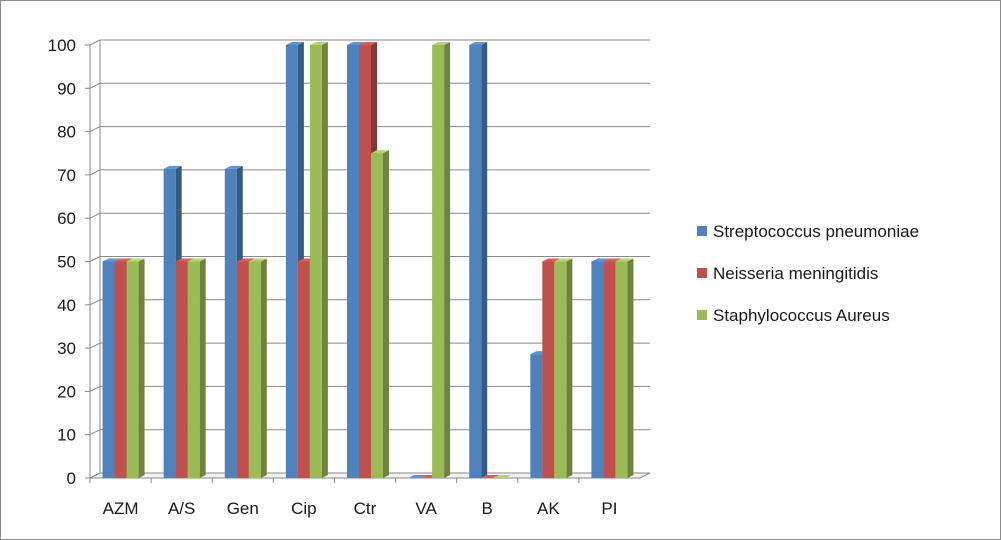 The height and width of the screenshot is (540, 1001). Describe the element at coordinates (609, 508) in the screenshot. I see `x-tick-label: PI` at that location.